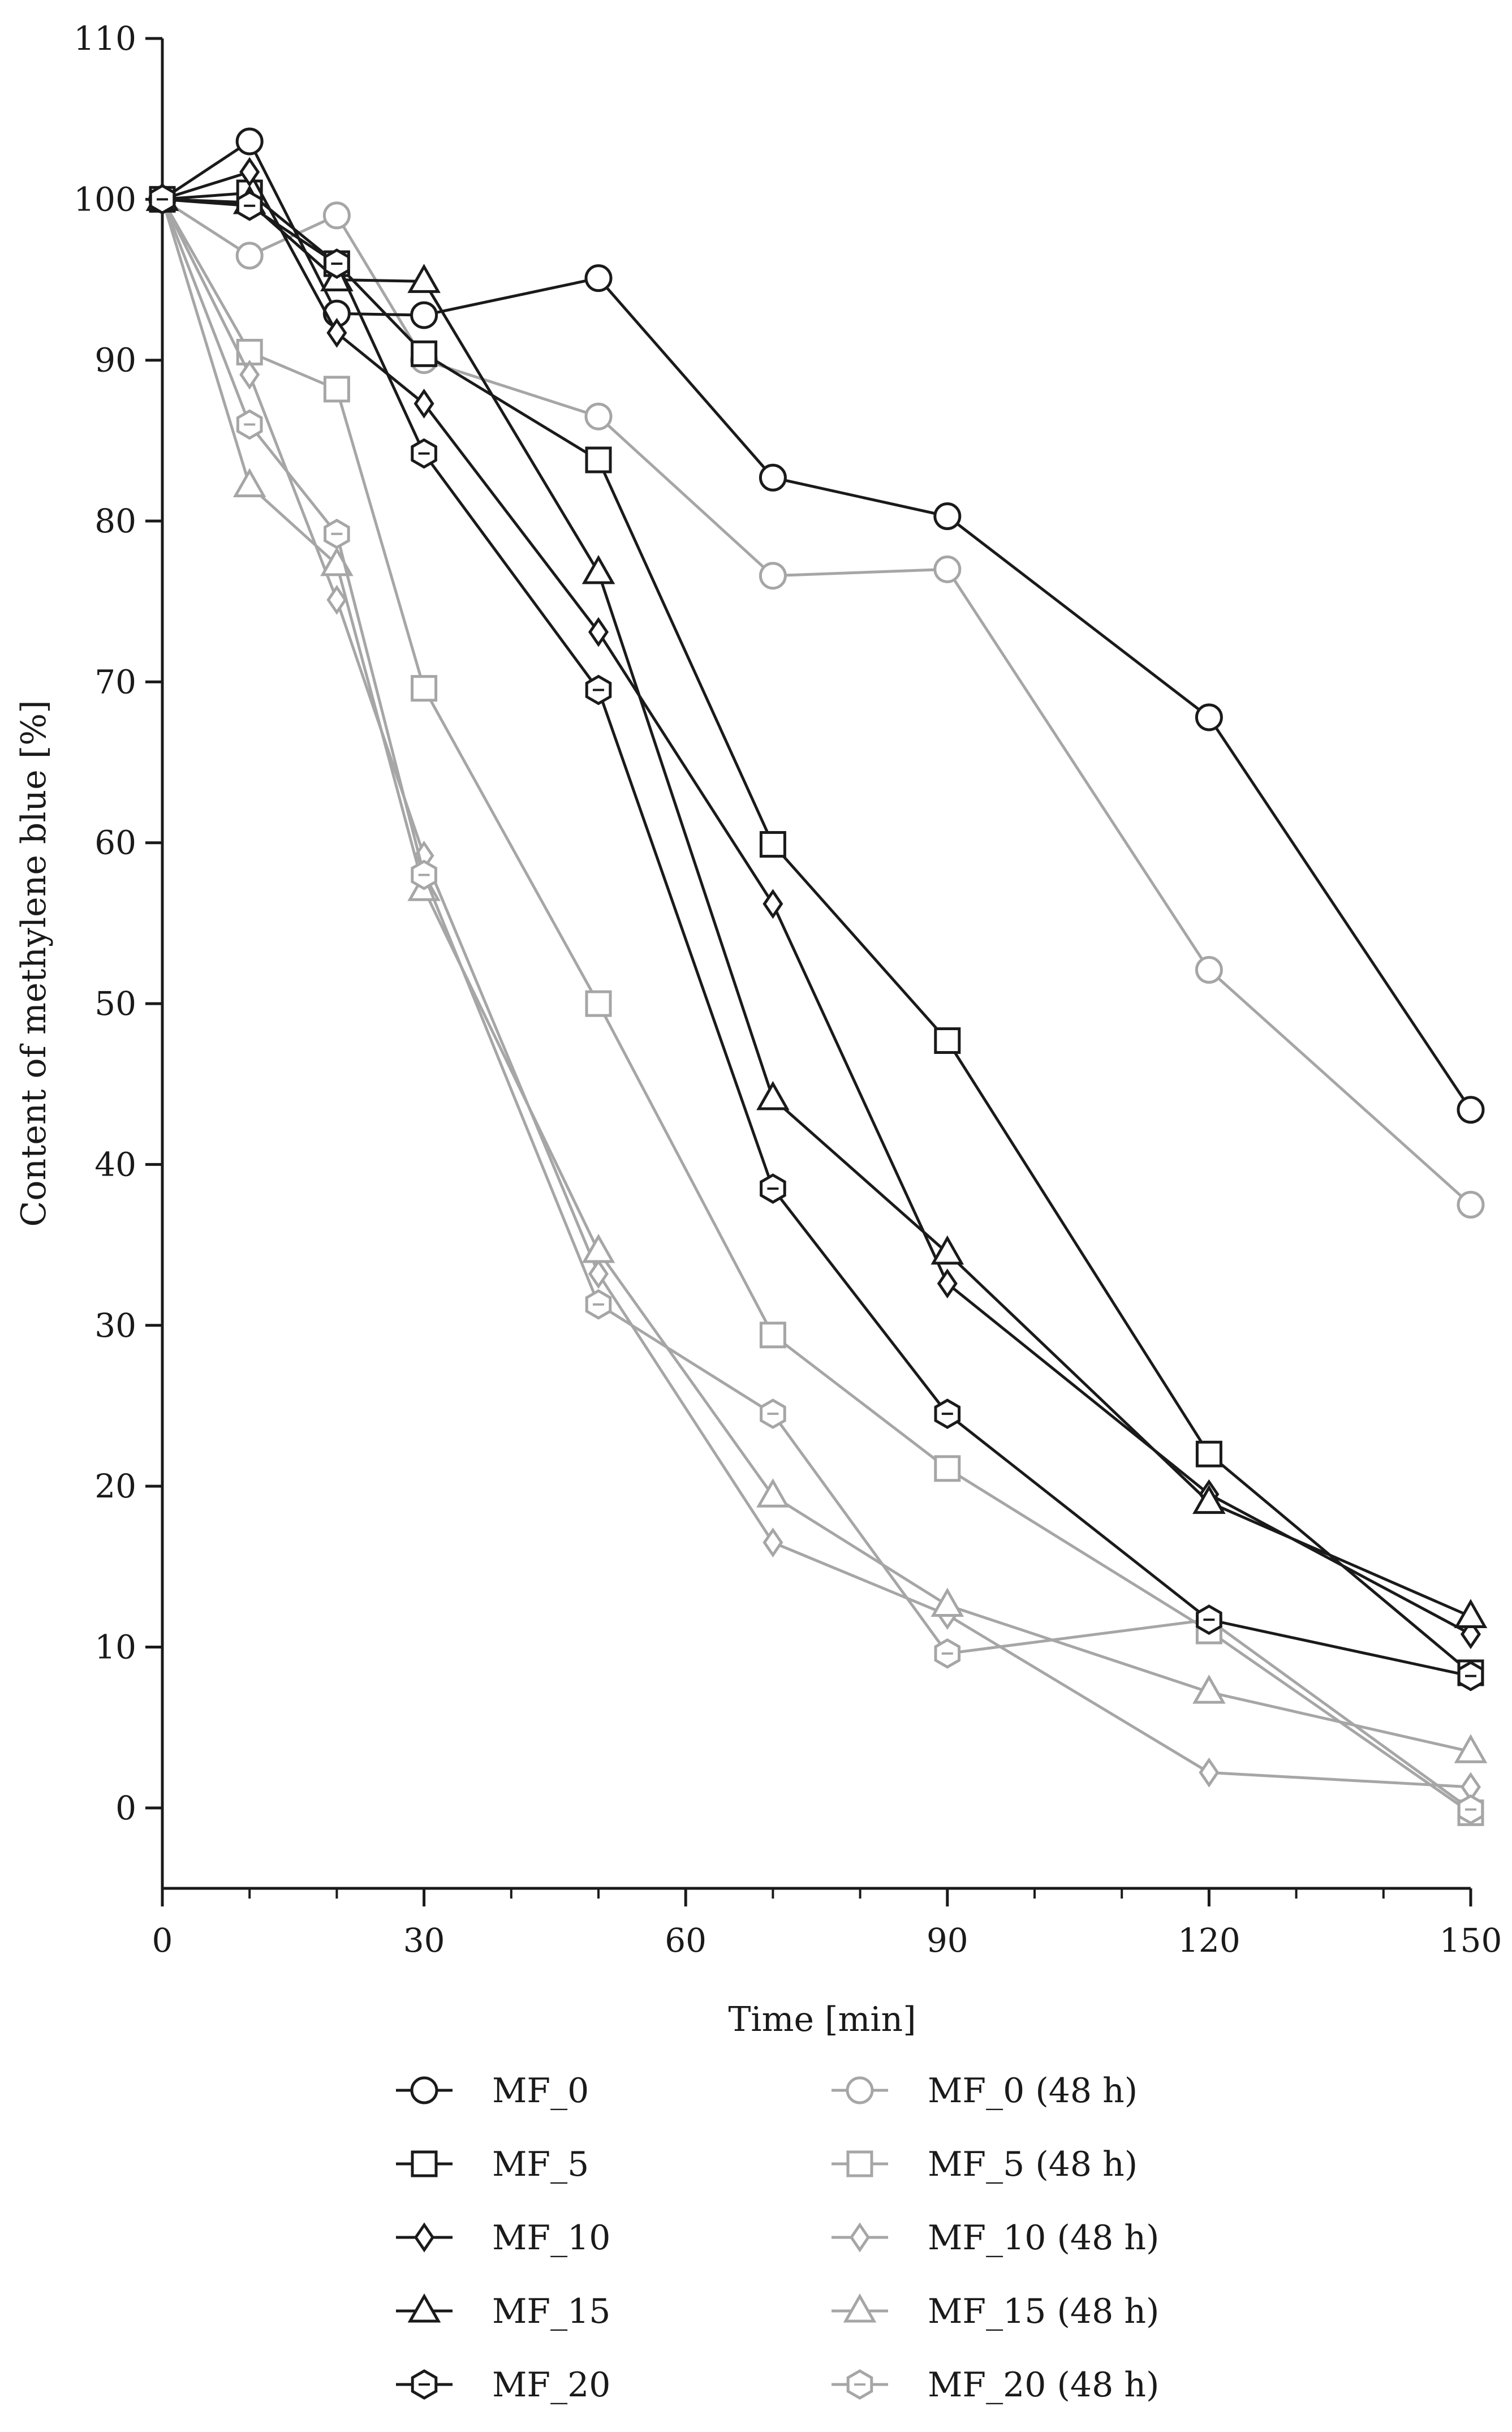 The image size is (1512, 2432). I want to click on y-tick-label: 50, so click(115, 1003).